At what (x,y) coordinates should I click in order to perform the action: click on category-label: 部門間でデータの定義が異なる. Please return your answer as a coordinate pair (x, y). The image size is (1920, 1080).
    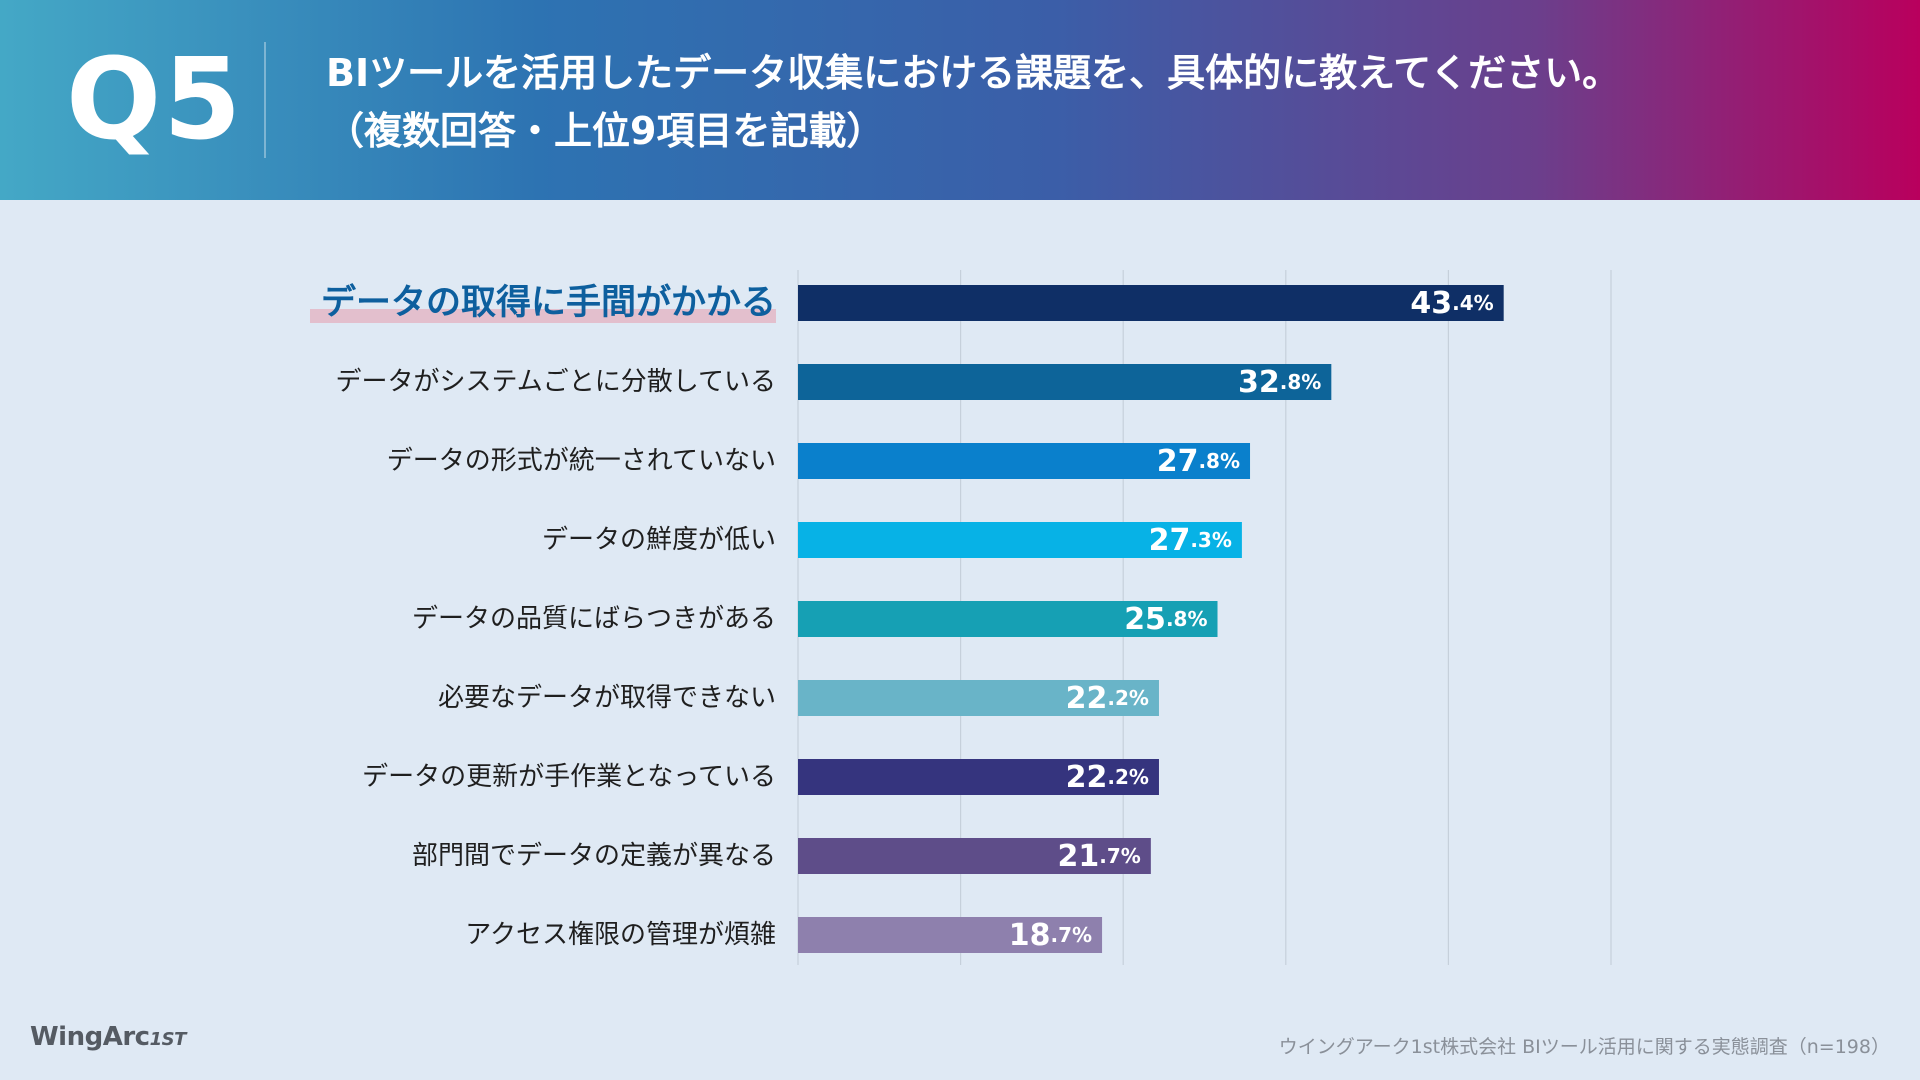
    Looking at the image, I should click on (594, 856).